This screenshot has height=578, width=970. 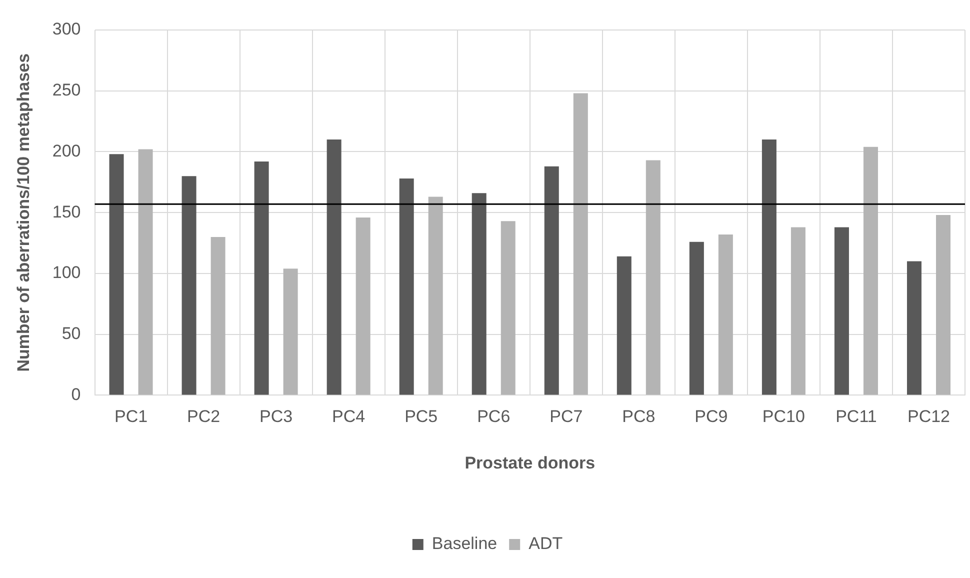 What do you see at coordinates (465, 544) in the screenshot?
I see `legend-label: Baseline` at bounding box center [465, 544].